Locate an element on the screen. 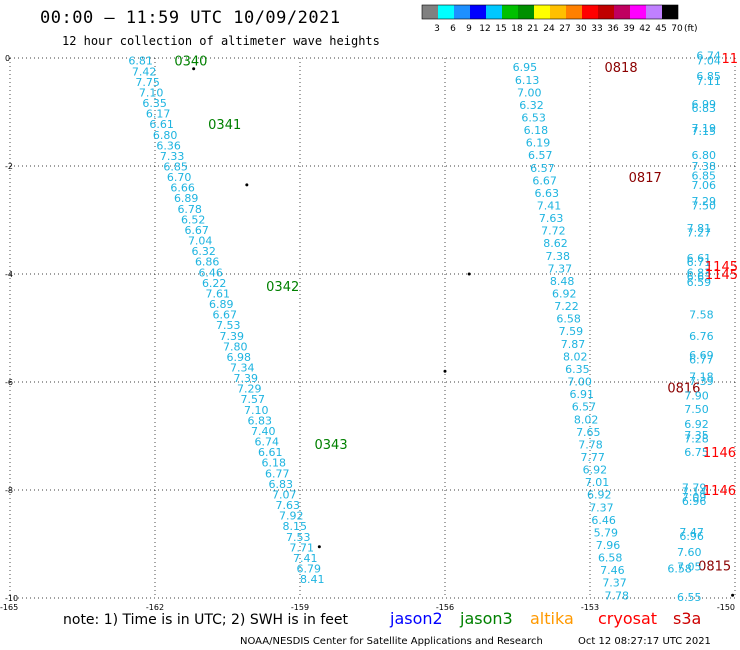  wave-height-label: 7.75 is located at coordinates (147, 82).